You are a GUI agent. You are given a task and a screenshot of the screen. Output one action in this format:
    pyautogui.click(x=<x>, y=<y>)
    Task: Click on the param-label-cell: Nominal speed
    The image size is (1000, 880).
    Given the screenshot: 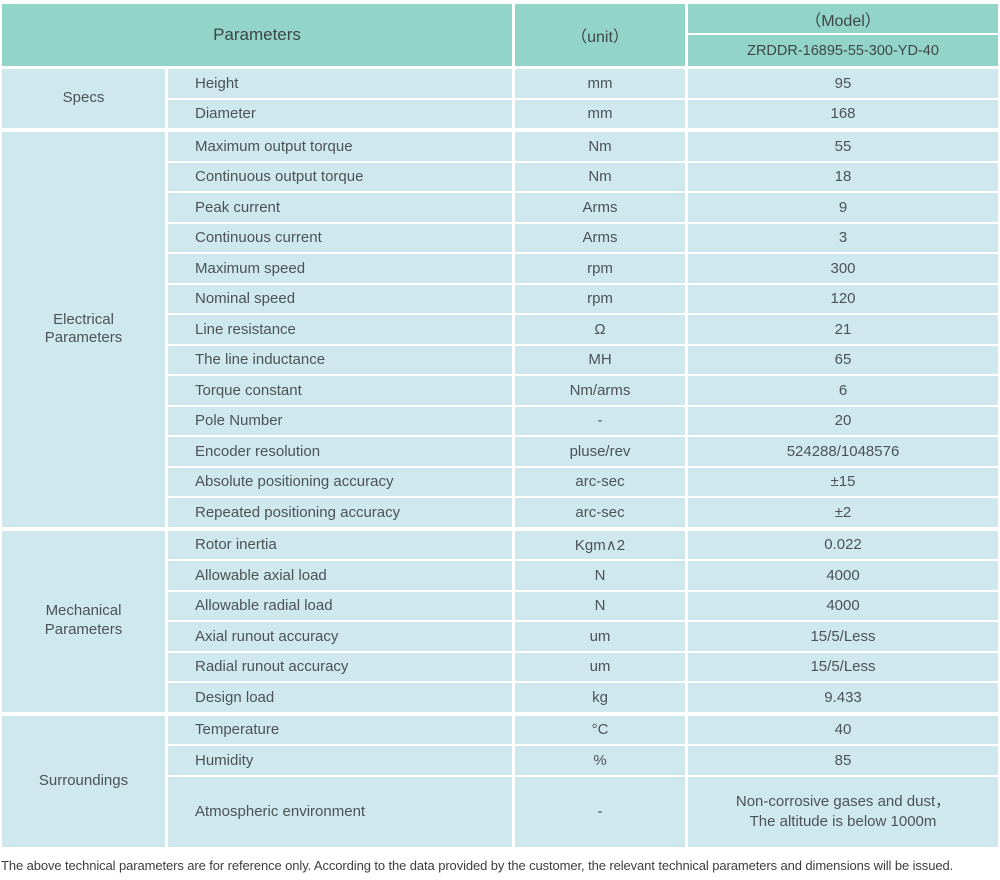 What is the action you would take?
    pyautogui.click(x=340, y=298)
    